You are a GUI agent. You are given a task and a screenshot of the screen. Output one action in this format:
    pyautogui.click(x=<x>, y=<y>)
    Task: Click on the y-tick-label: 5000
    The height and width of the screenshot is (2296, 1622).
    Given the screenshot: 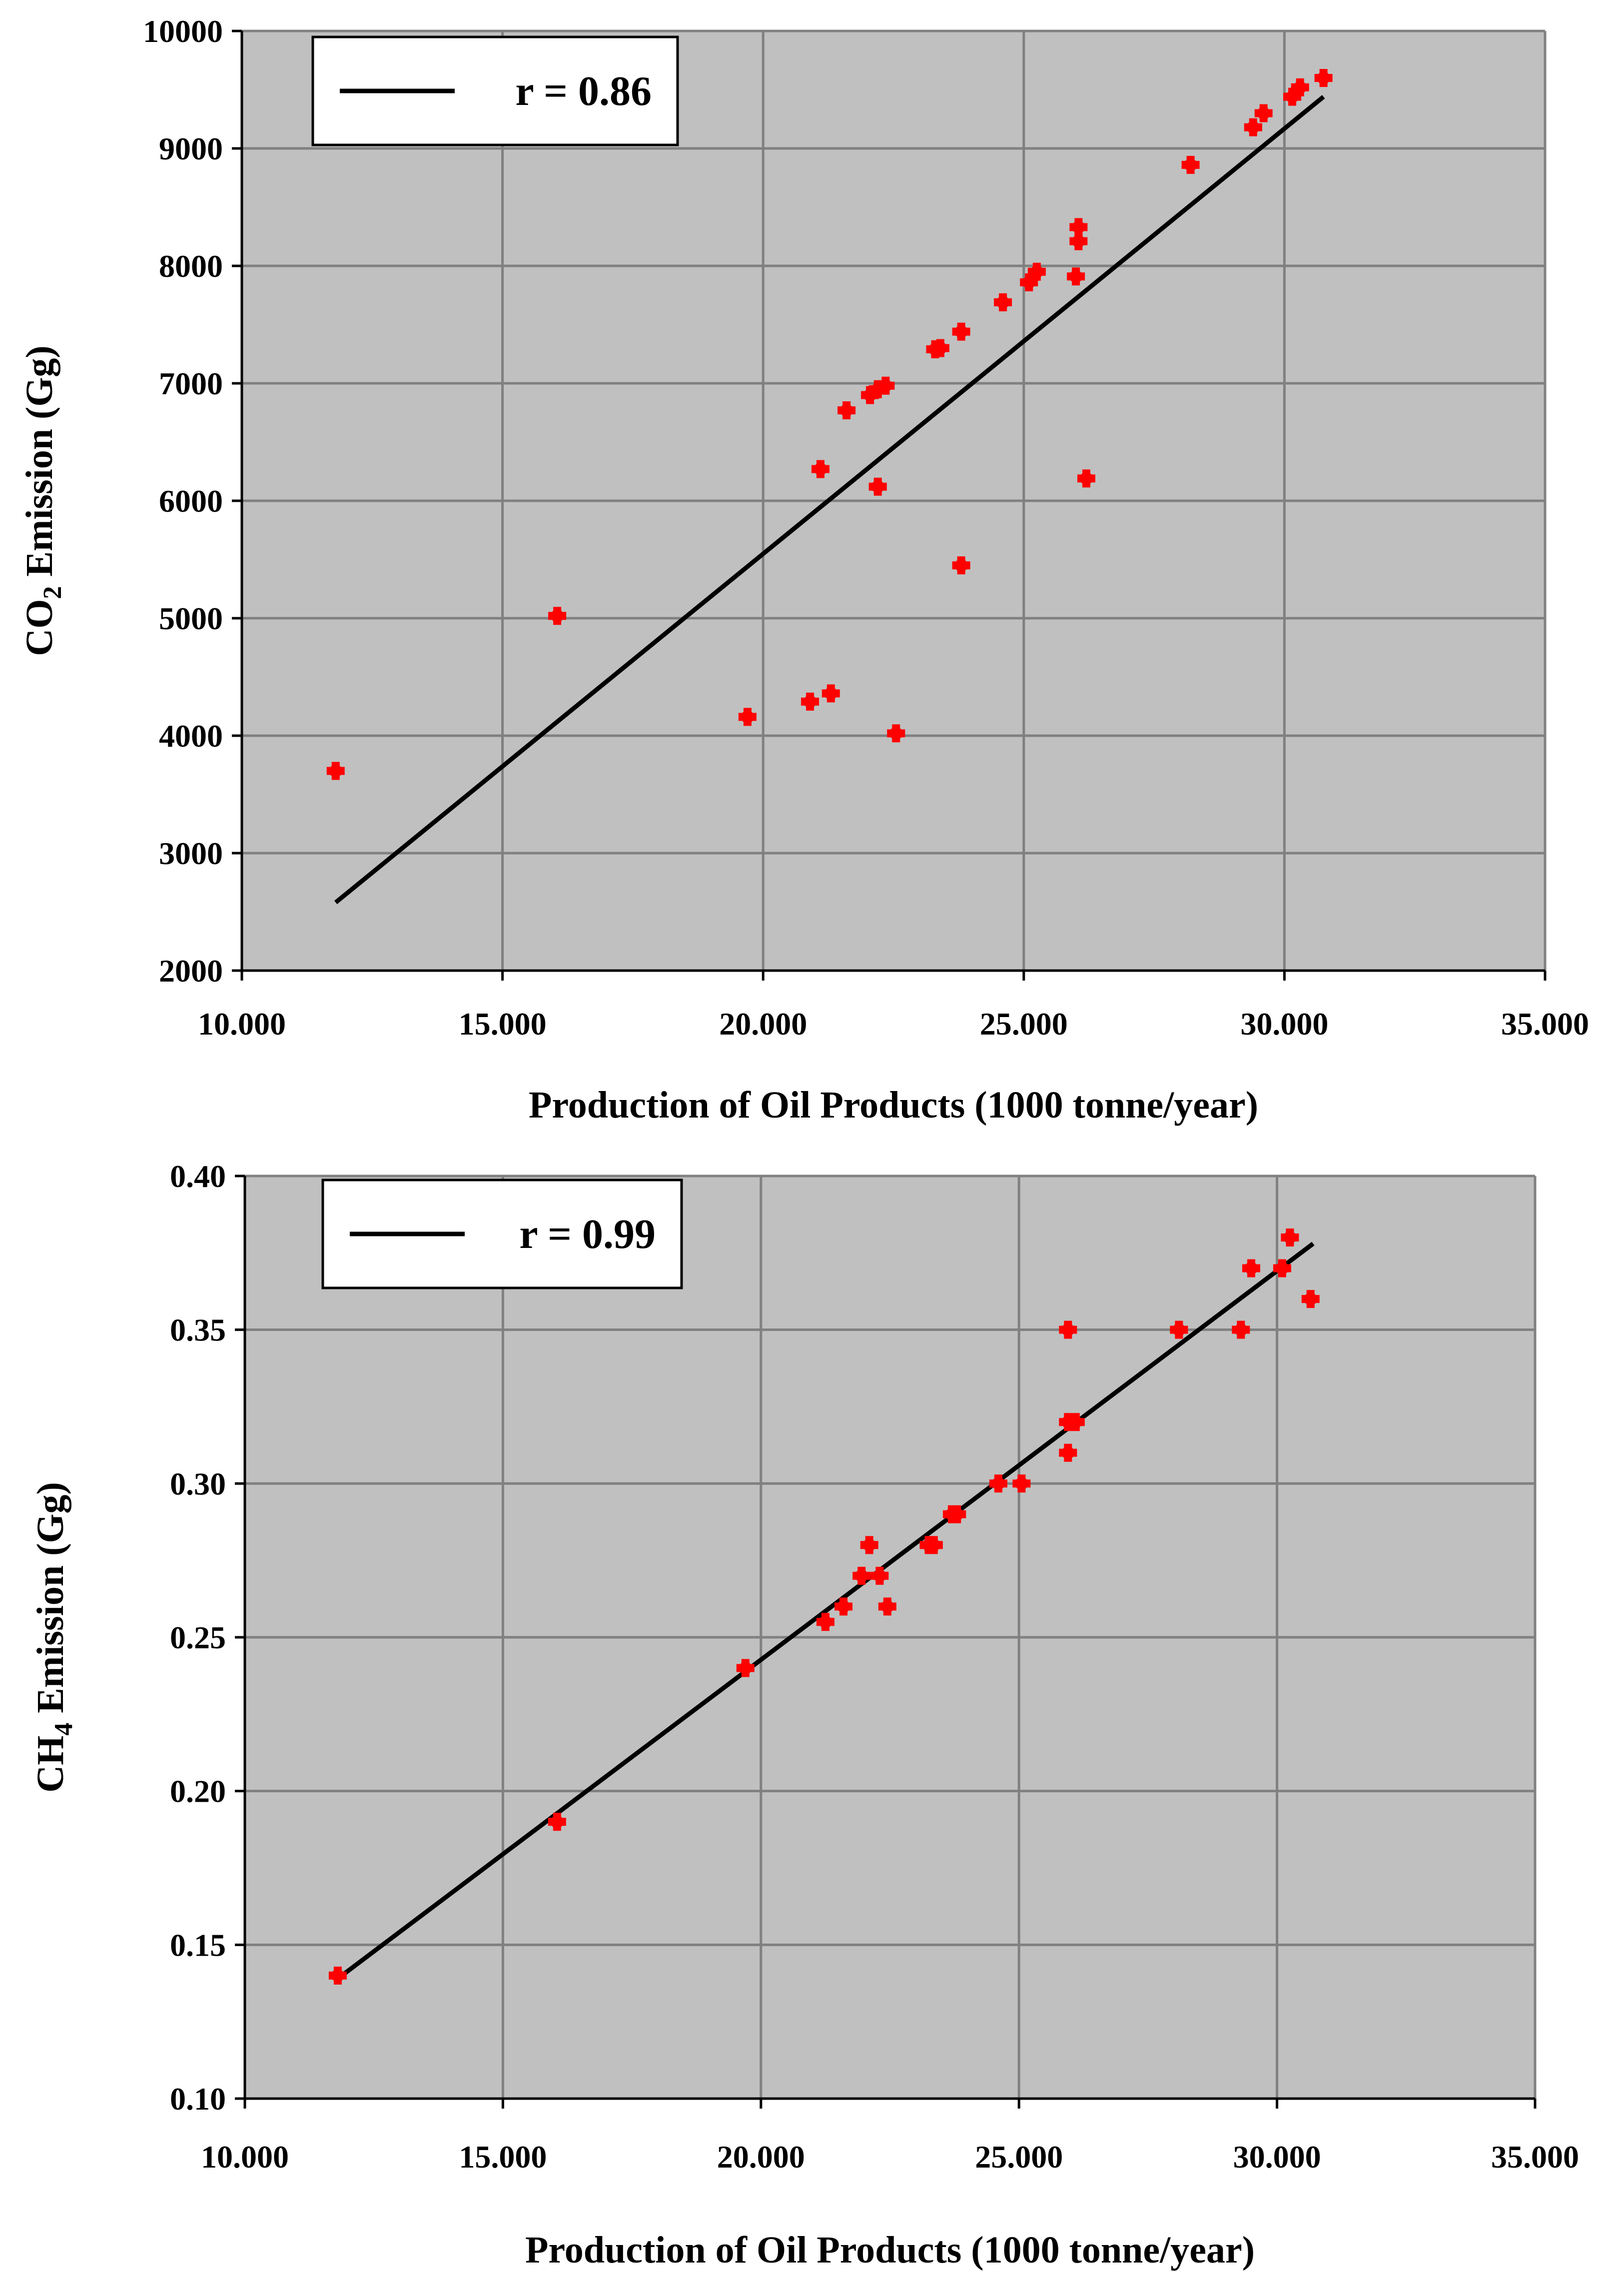 What is the action you would take?
    pyautogui.click(x=191, y=618)
    